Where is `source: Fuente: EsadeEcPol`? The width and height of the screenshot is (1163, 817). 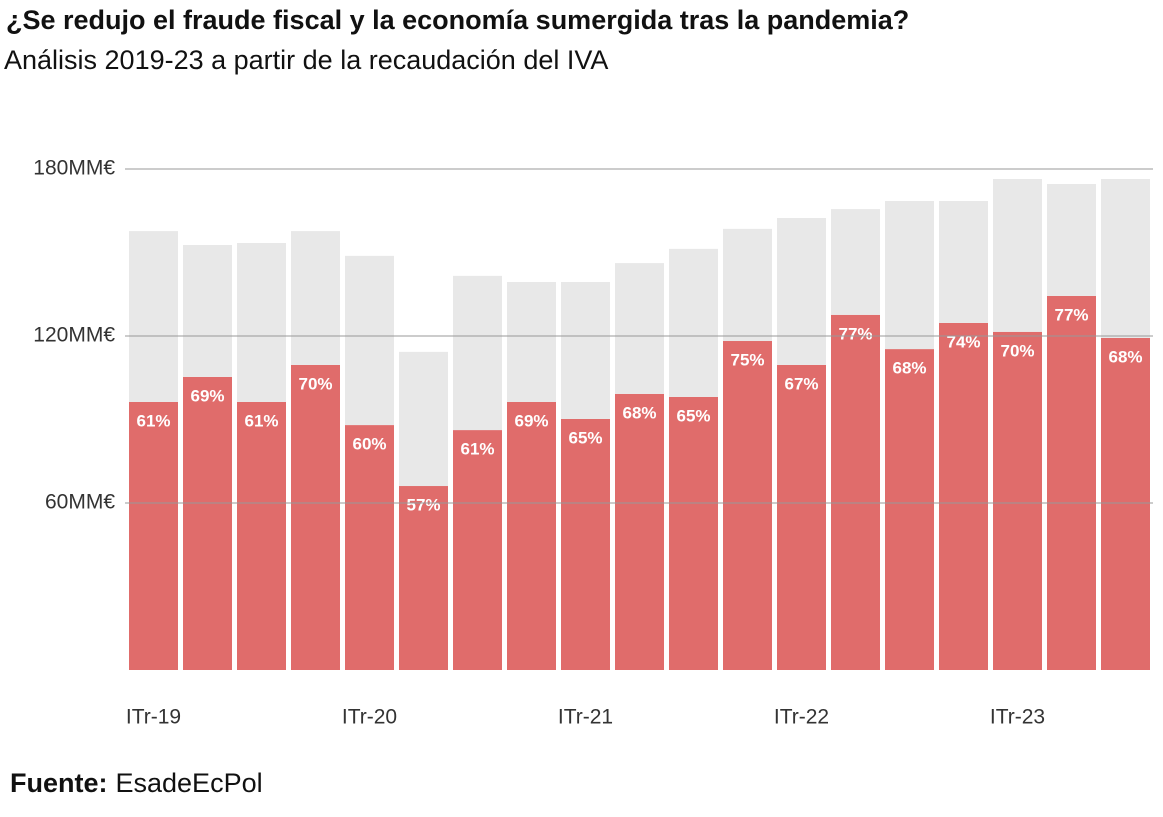
source: Fuente: EsadeEcPol is located at coordinates (136, 783).